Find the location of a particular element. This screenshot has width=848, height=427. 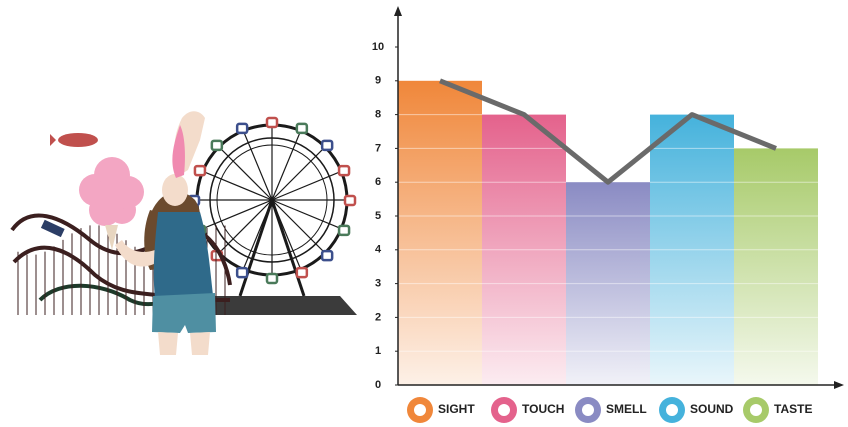

ferris-base is located at coordinates (281, 305).